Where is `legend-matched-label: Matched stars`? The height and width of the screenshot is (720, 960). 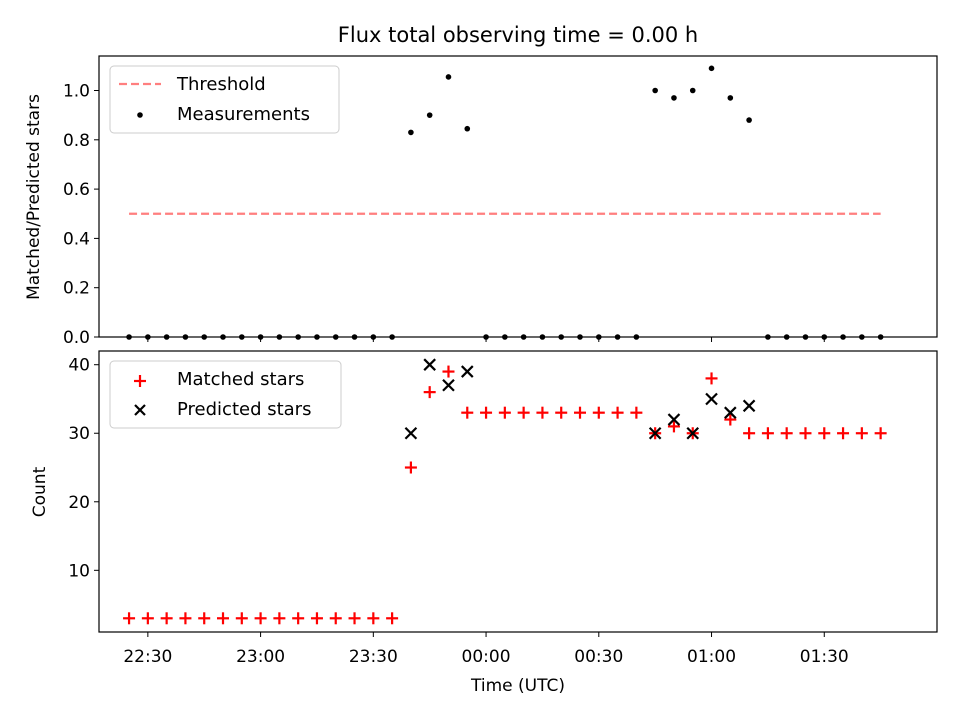 legend-matched-label: Matched stars is located at coordinates (240, 379).